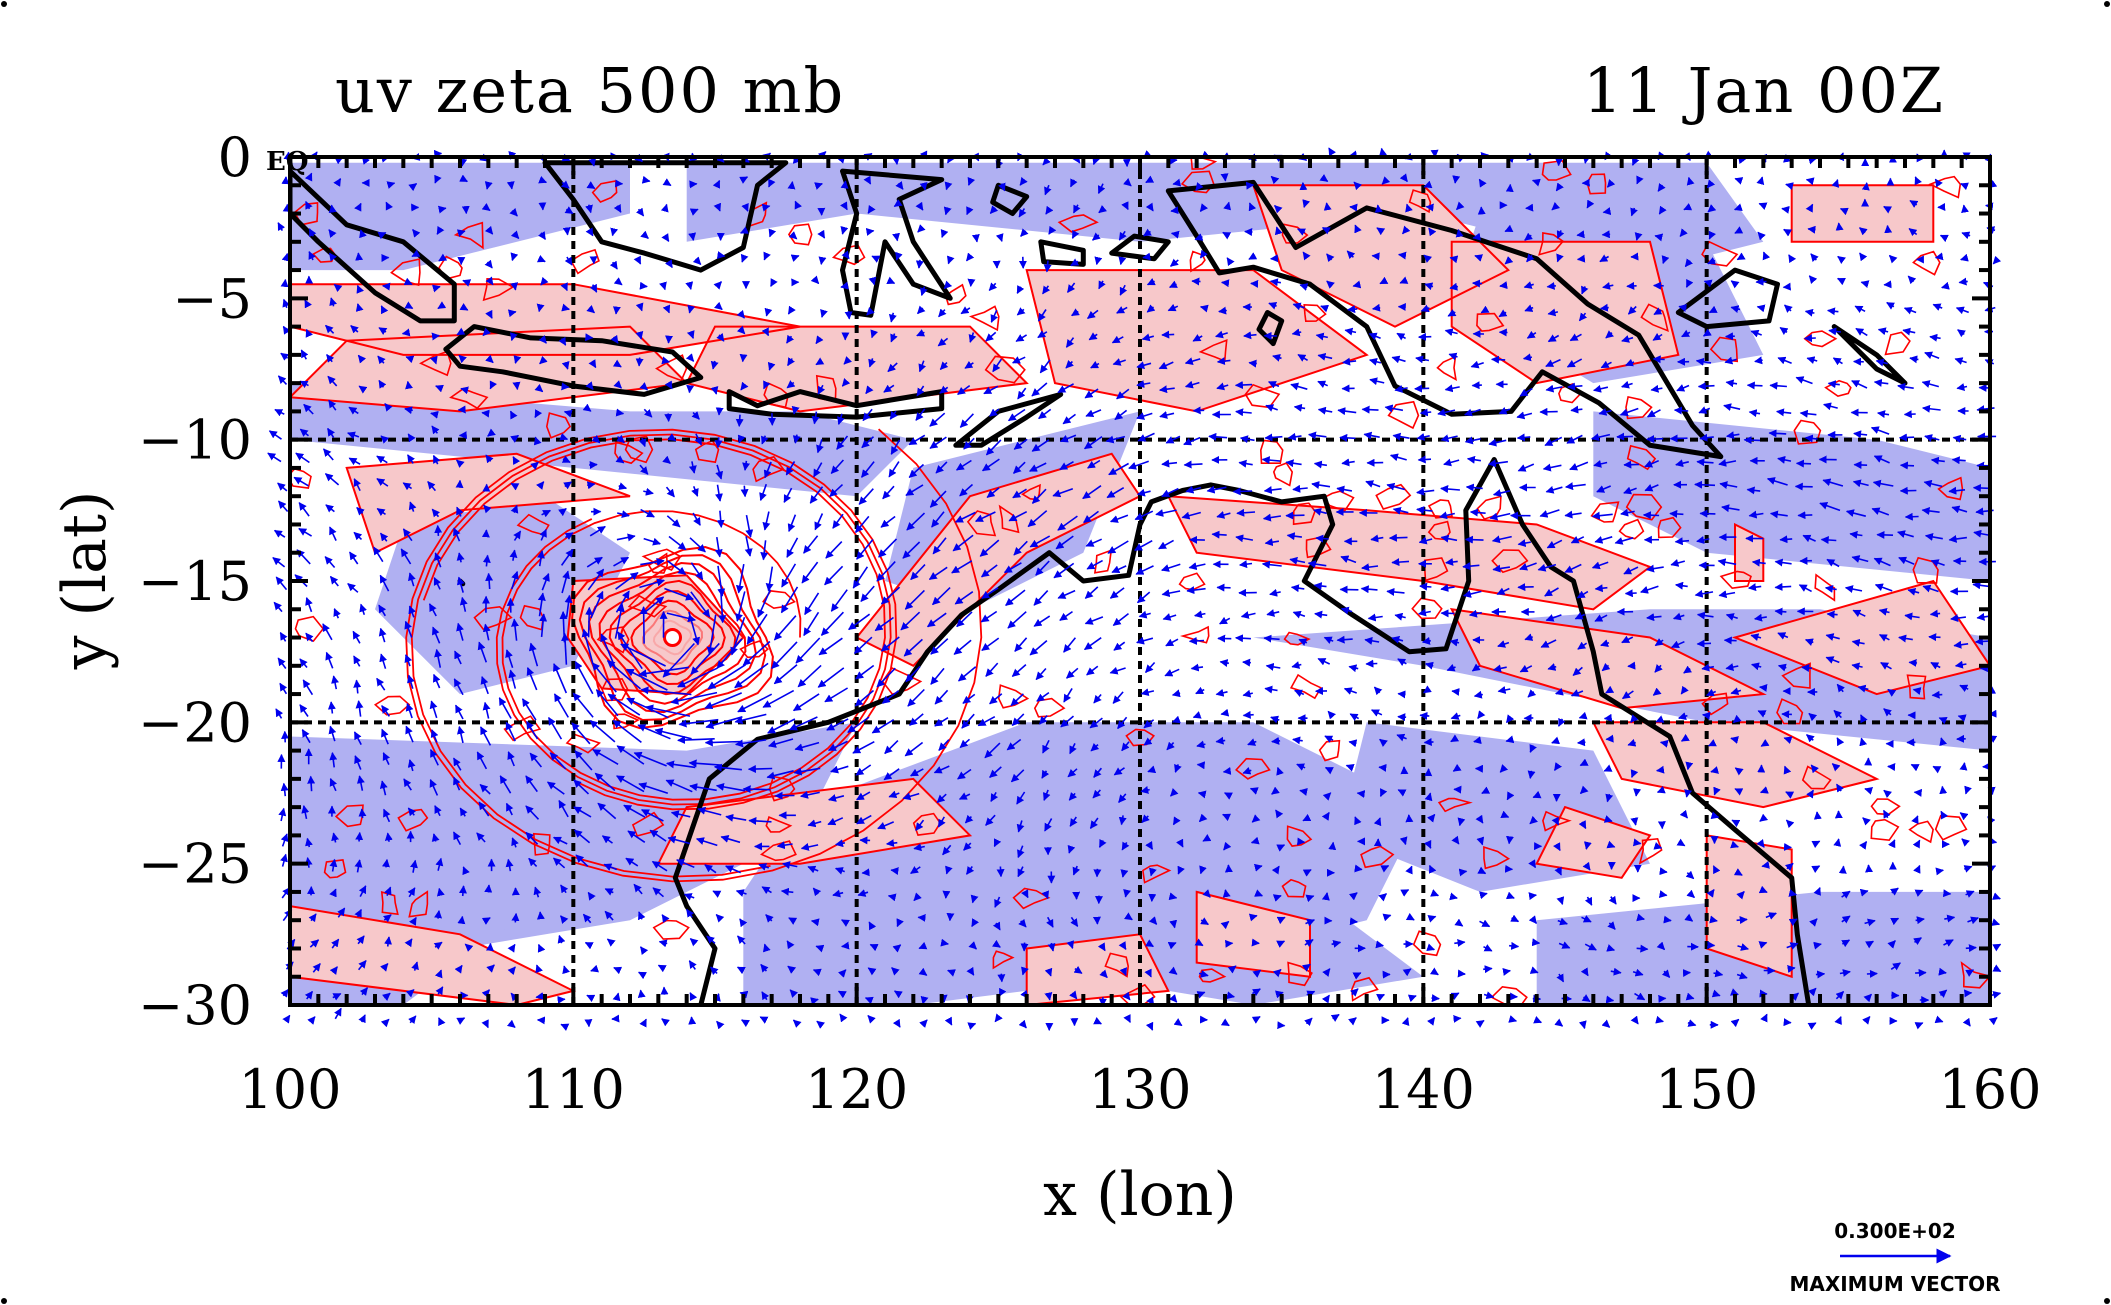 Image resolution: width=2111 pixels, height=1305 pixels. I want to click on negative-vorticity-region, so click(460, 216).